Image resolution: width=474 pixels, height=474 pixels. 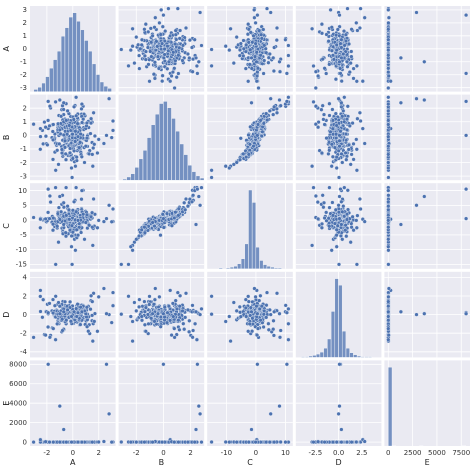 What do you see at coordinates (338, 49) in the screenshot?
I see `panel-A-vs-D` at bounding box center [338, 49].